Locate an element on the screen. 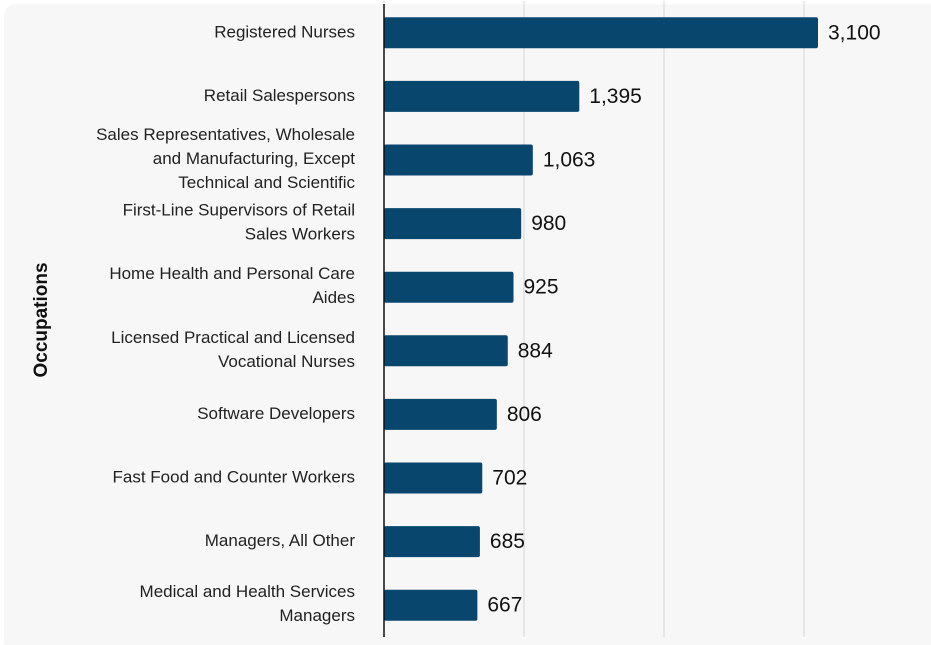 The image size is (931, 645). value-label: 806 is located at coordinates (524, 414).